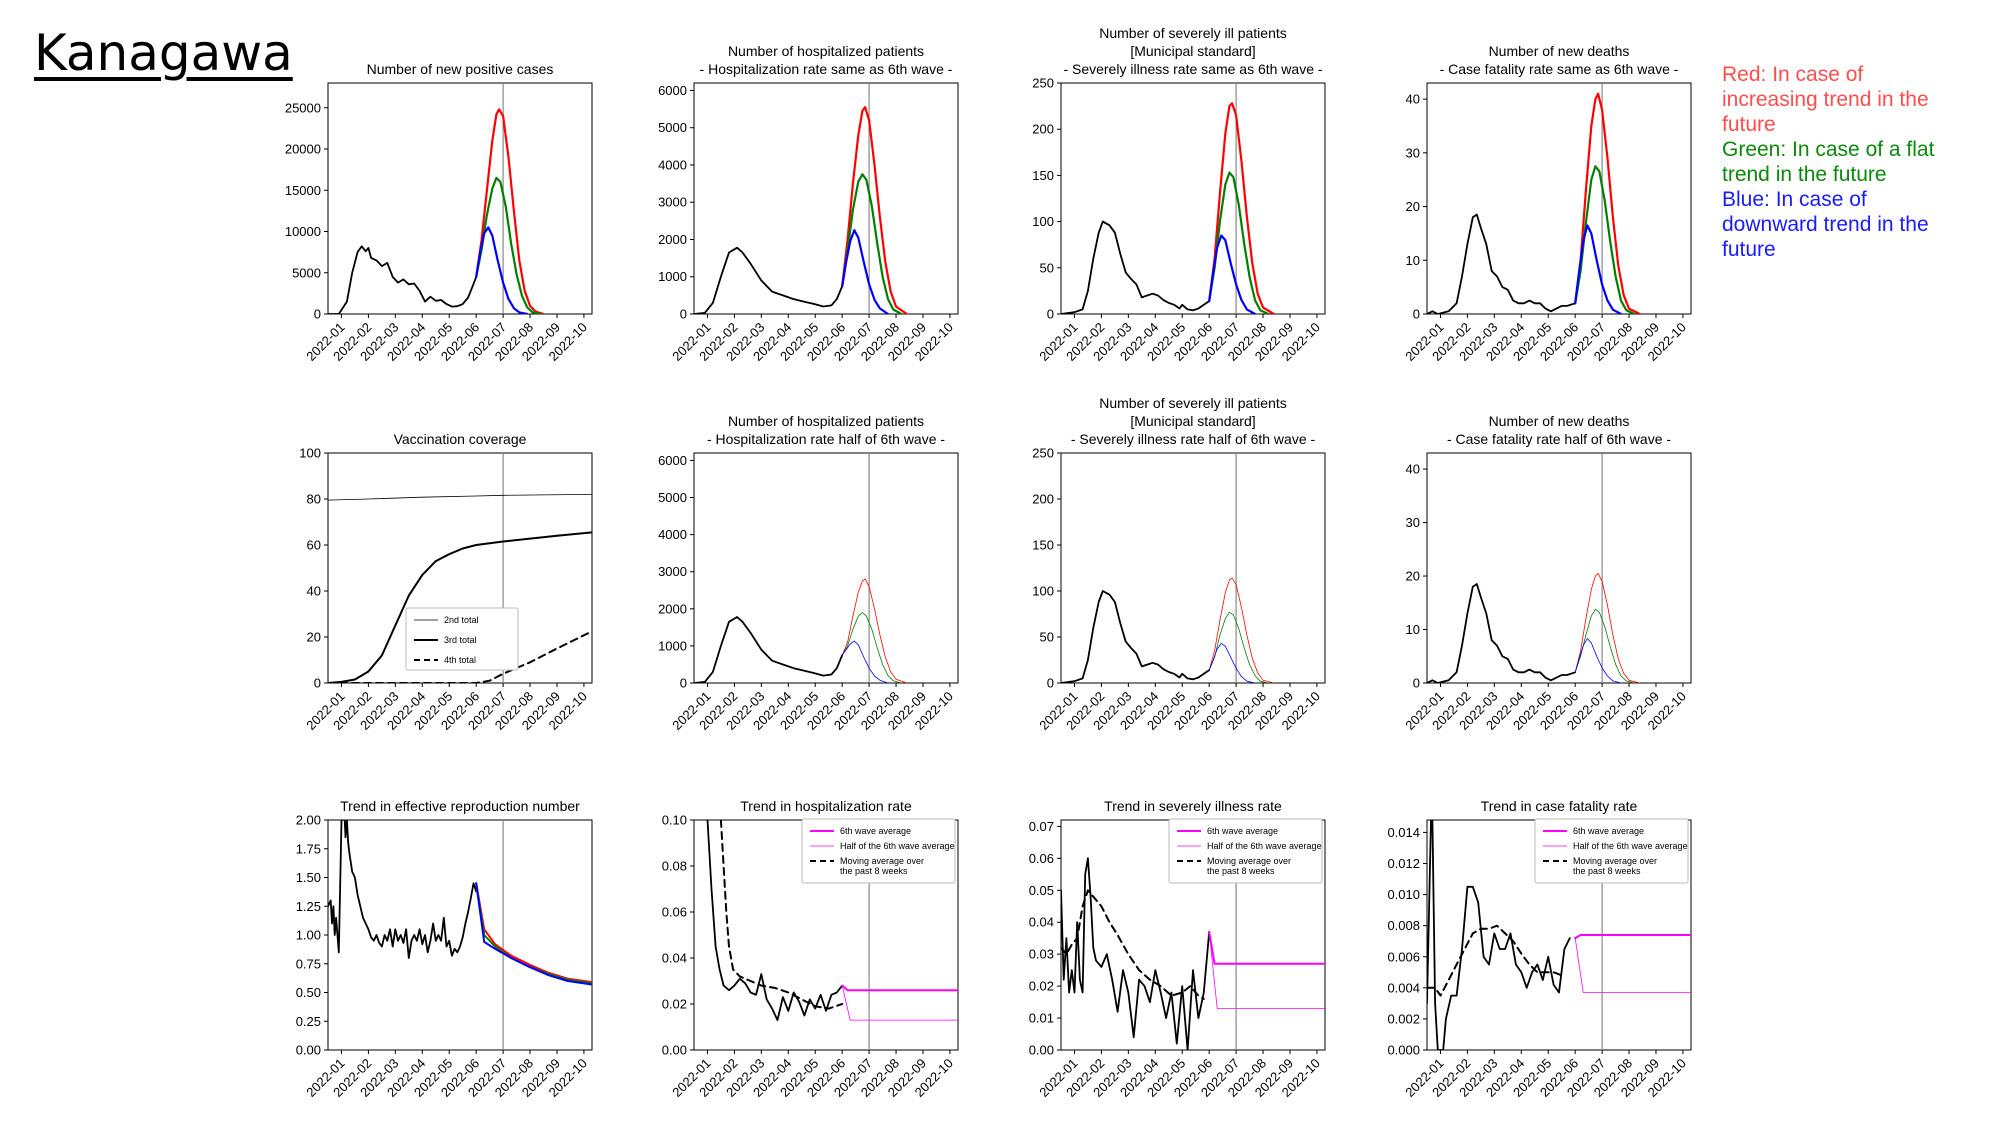  What do you see at coordinates (1043, 453) in the screenshot?
I see `y-tick-label: 250` at bounding box center [1043, 453].